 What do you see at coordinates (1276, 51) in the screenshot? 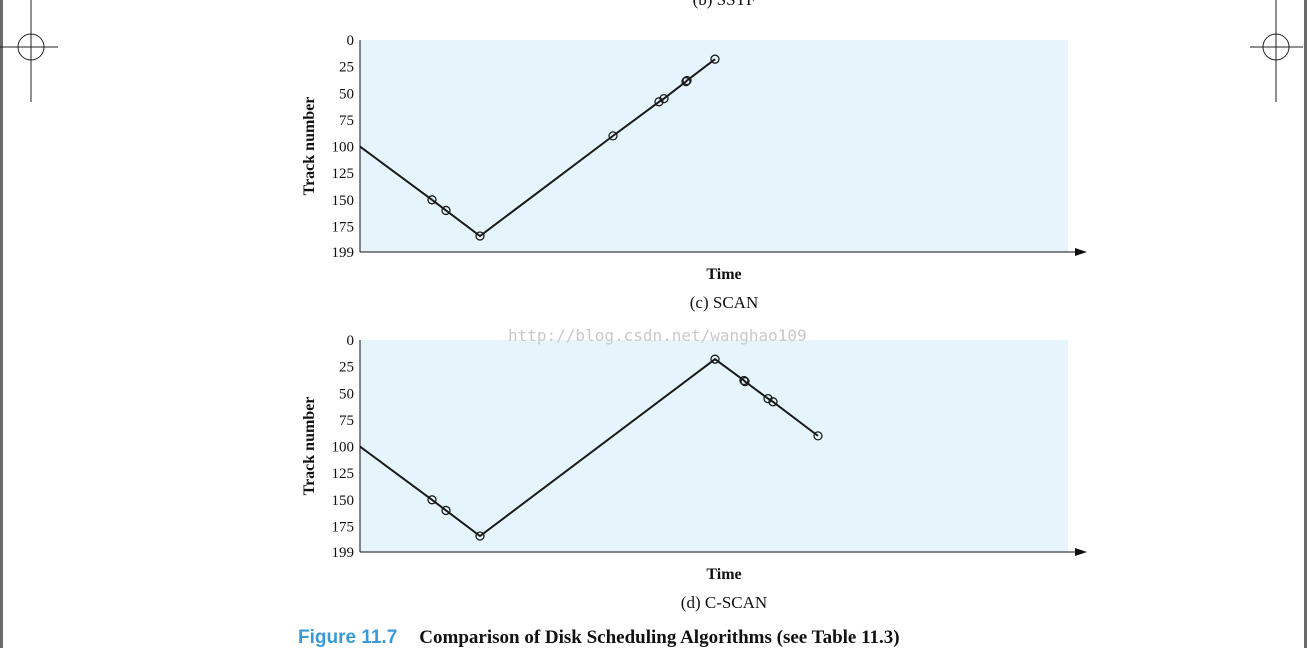
I see `registration-mark-right-icon` at bounding box center [1276, 51].